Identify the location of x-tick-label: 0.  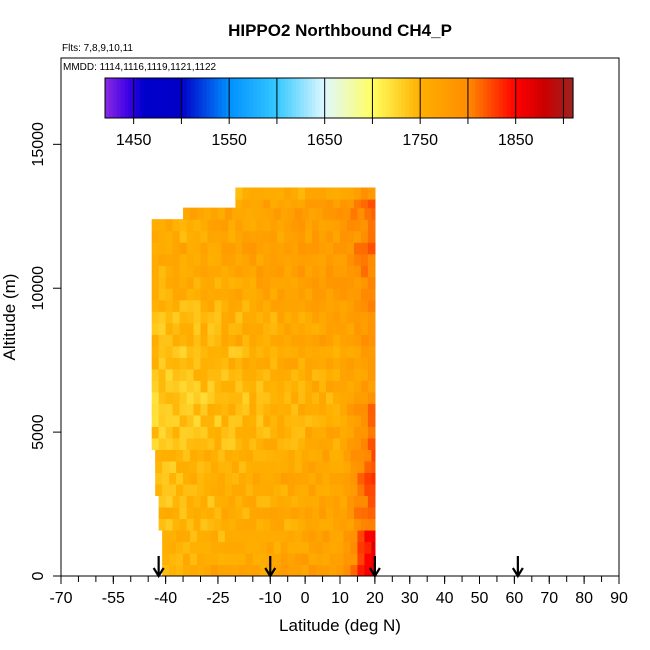
(305, 598).